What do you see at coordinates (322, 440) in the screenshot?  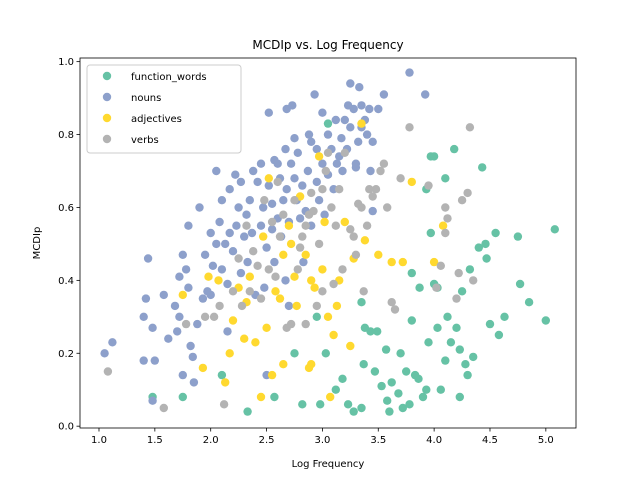 I see `x-tick-label: 3.0` at bounding box center [322, 440].